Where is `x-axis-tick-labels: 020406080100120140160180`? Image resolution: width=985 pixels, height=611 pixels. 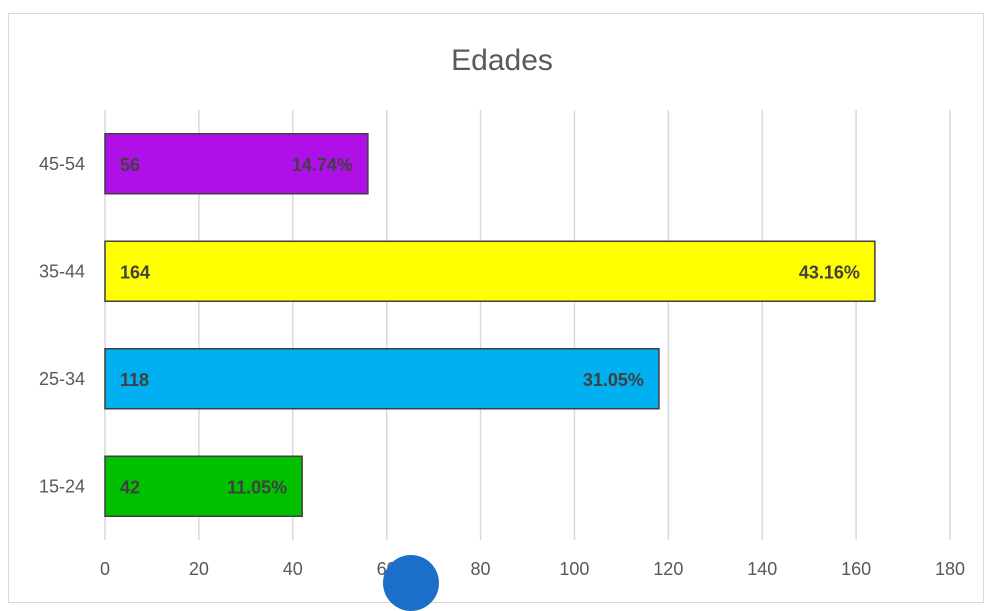 x-axis-tick-labels: 020406080100120140160180 is located at coordinates (532, 569).